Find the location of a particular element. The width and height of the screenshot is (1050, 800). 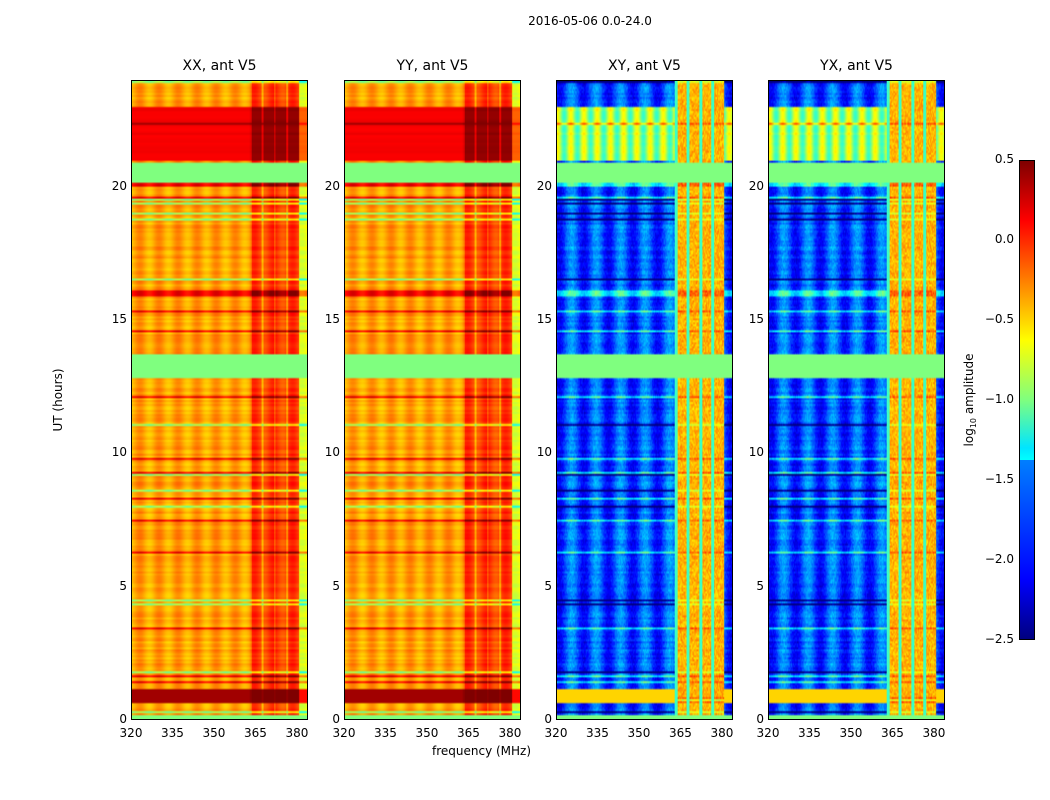

colorbar-tick-label: −0.5 is located at coordinates (999, 319).